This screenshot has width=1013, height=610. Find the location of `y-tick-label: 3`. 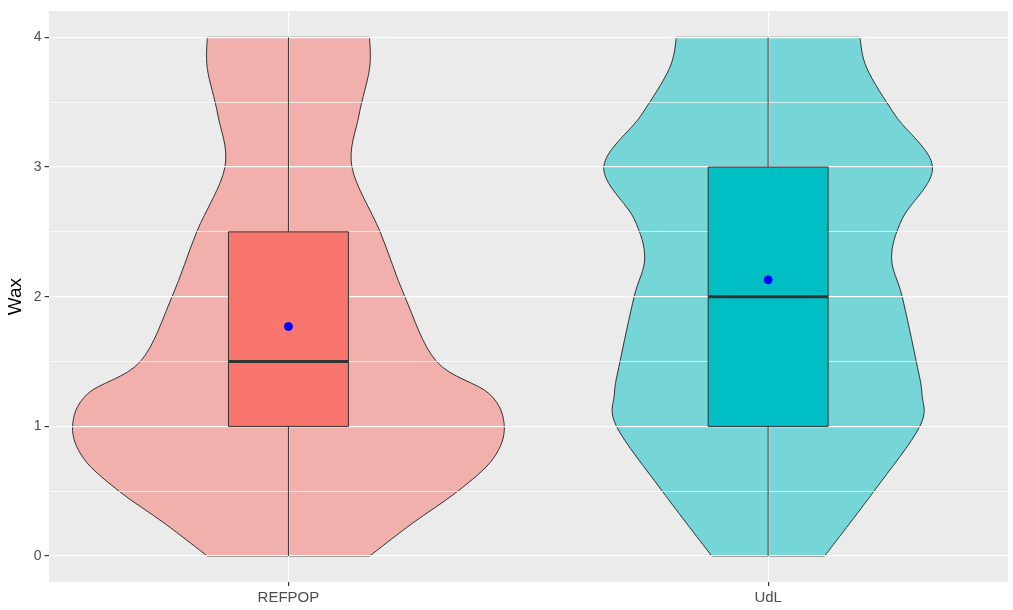

y-tick-label: 3 is located at coordinates (37, 165).